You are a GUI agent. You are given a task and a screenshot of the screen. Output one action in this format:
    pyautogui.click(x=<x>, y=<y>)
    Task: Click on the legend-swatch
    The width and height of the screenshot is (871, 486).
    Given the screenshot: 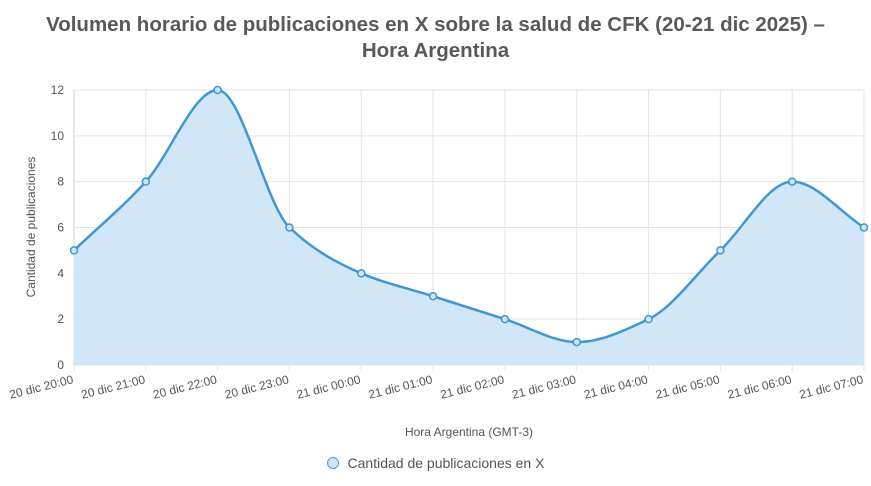 What is the action you would take?
    pyautogui.click(x=332, y=463)
    